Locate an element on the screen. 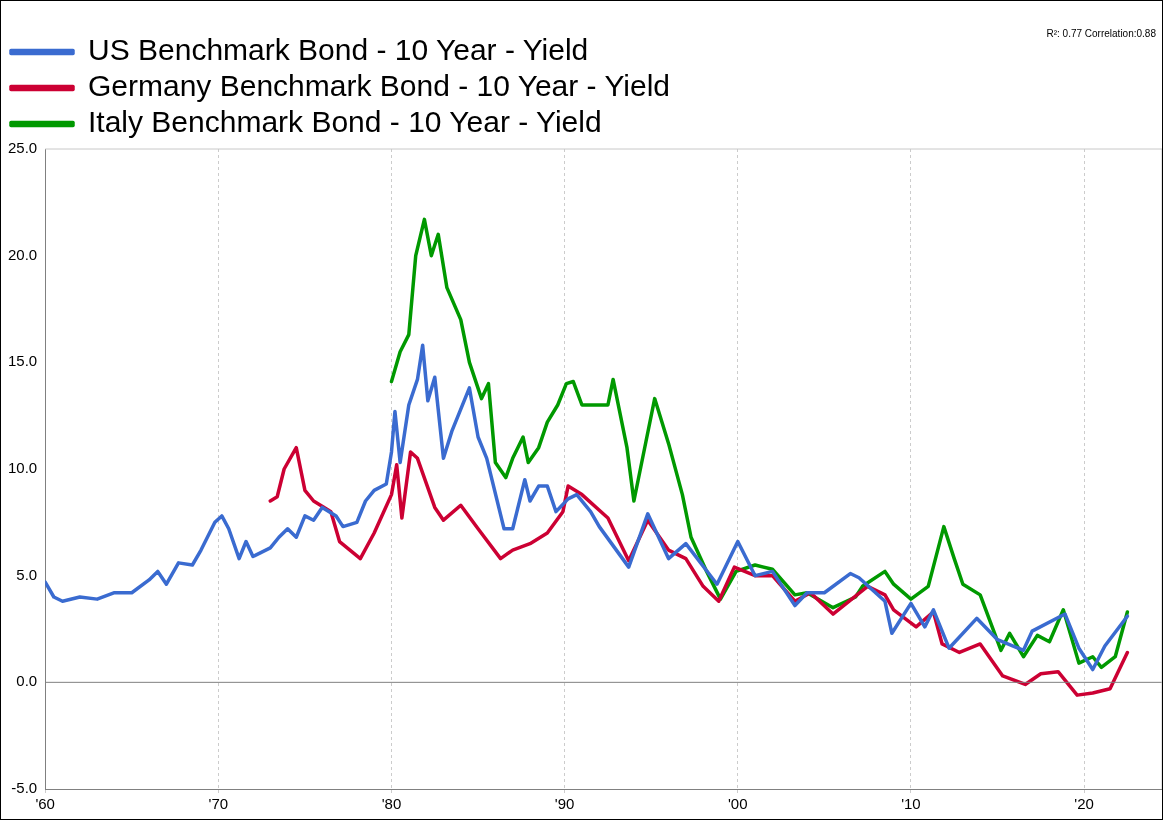  x-tick-label: '10 is located at coordinates (911, 804).